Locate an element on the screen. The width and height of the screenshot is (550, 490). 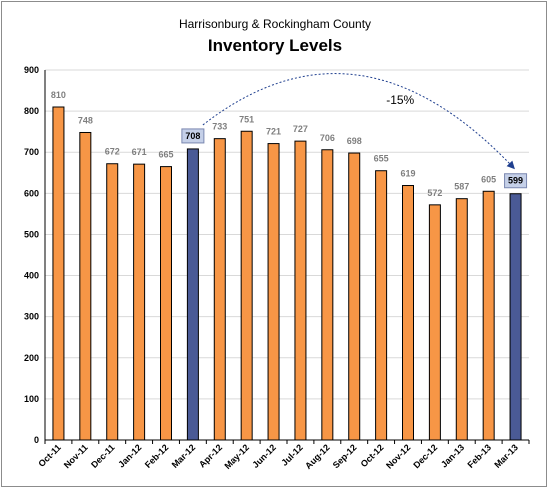
y-tick-label: 800 is located at coordinates (31, 111).